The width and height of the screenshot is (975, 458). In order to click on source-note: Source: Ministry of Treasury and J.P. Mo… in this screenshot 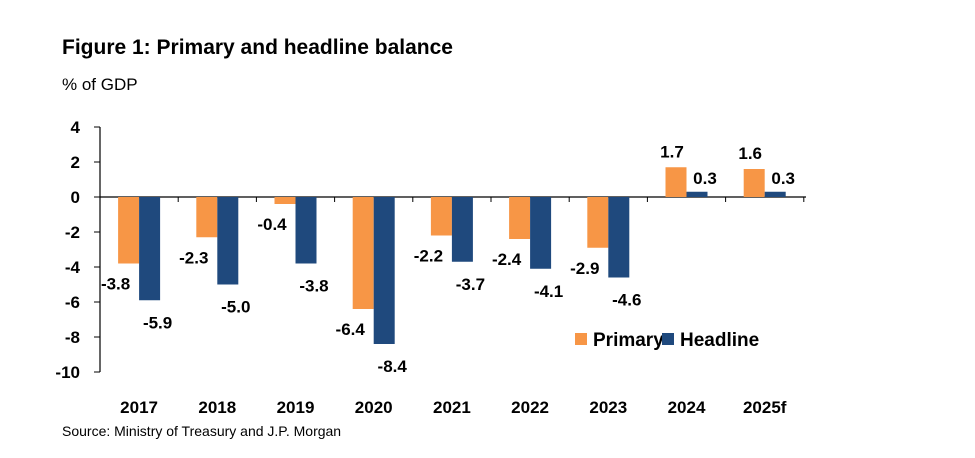, I will do `click(202, 431)`.